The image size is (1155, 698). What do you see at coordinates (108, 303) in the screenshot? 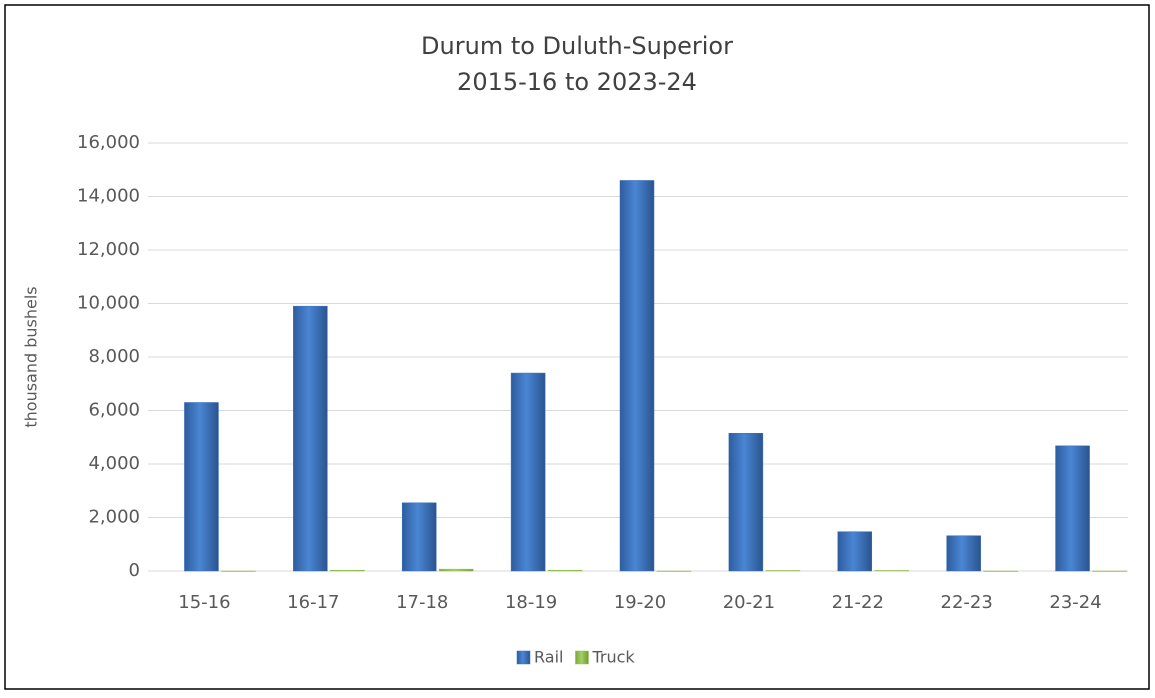
I see `y-tick-label: 10,000` at bounding box center [108, 303].